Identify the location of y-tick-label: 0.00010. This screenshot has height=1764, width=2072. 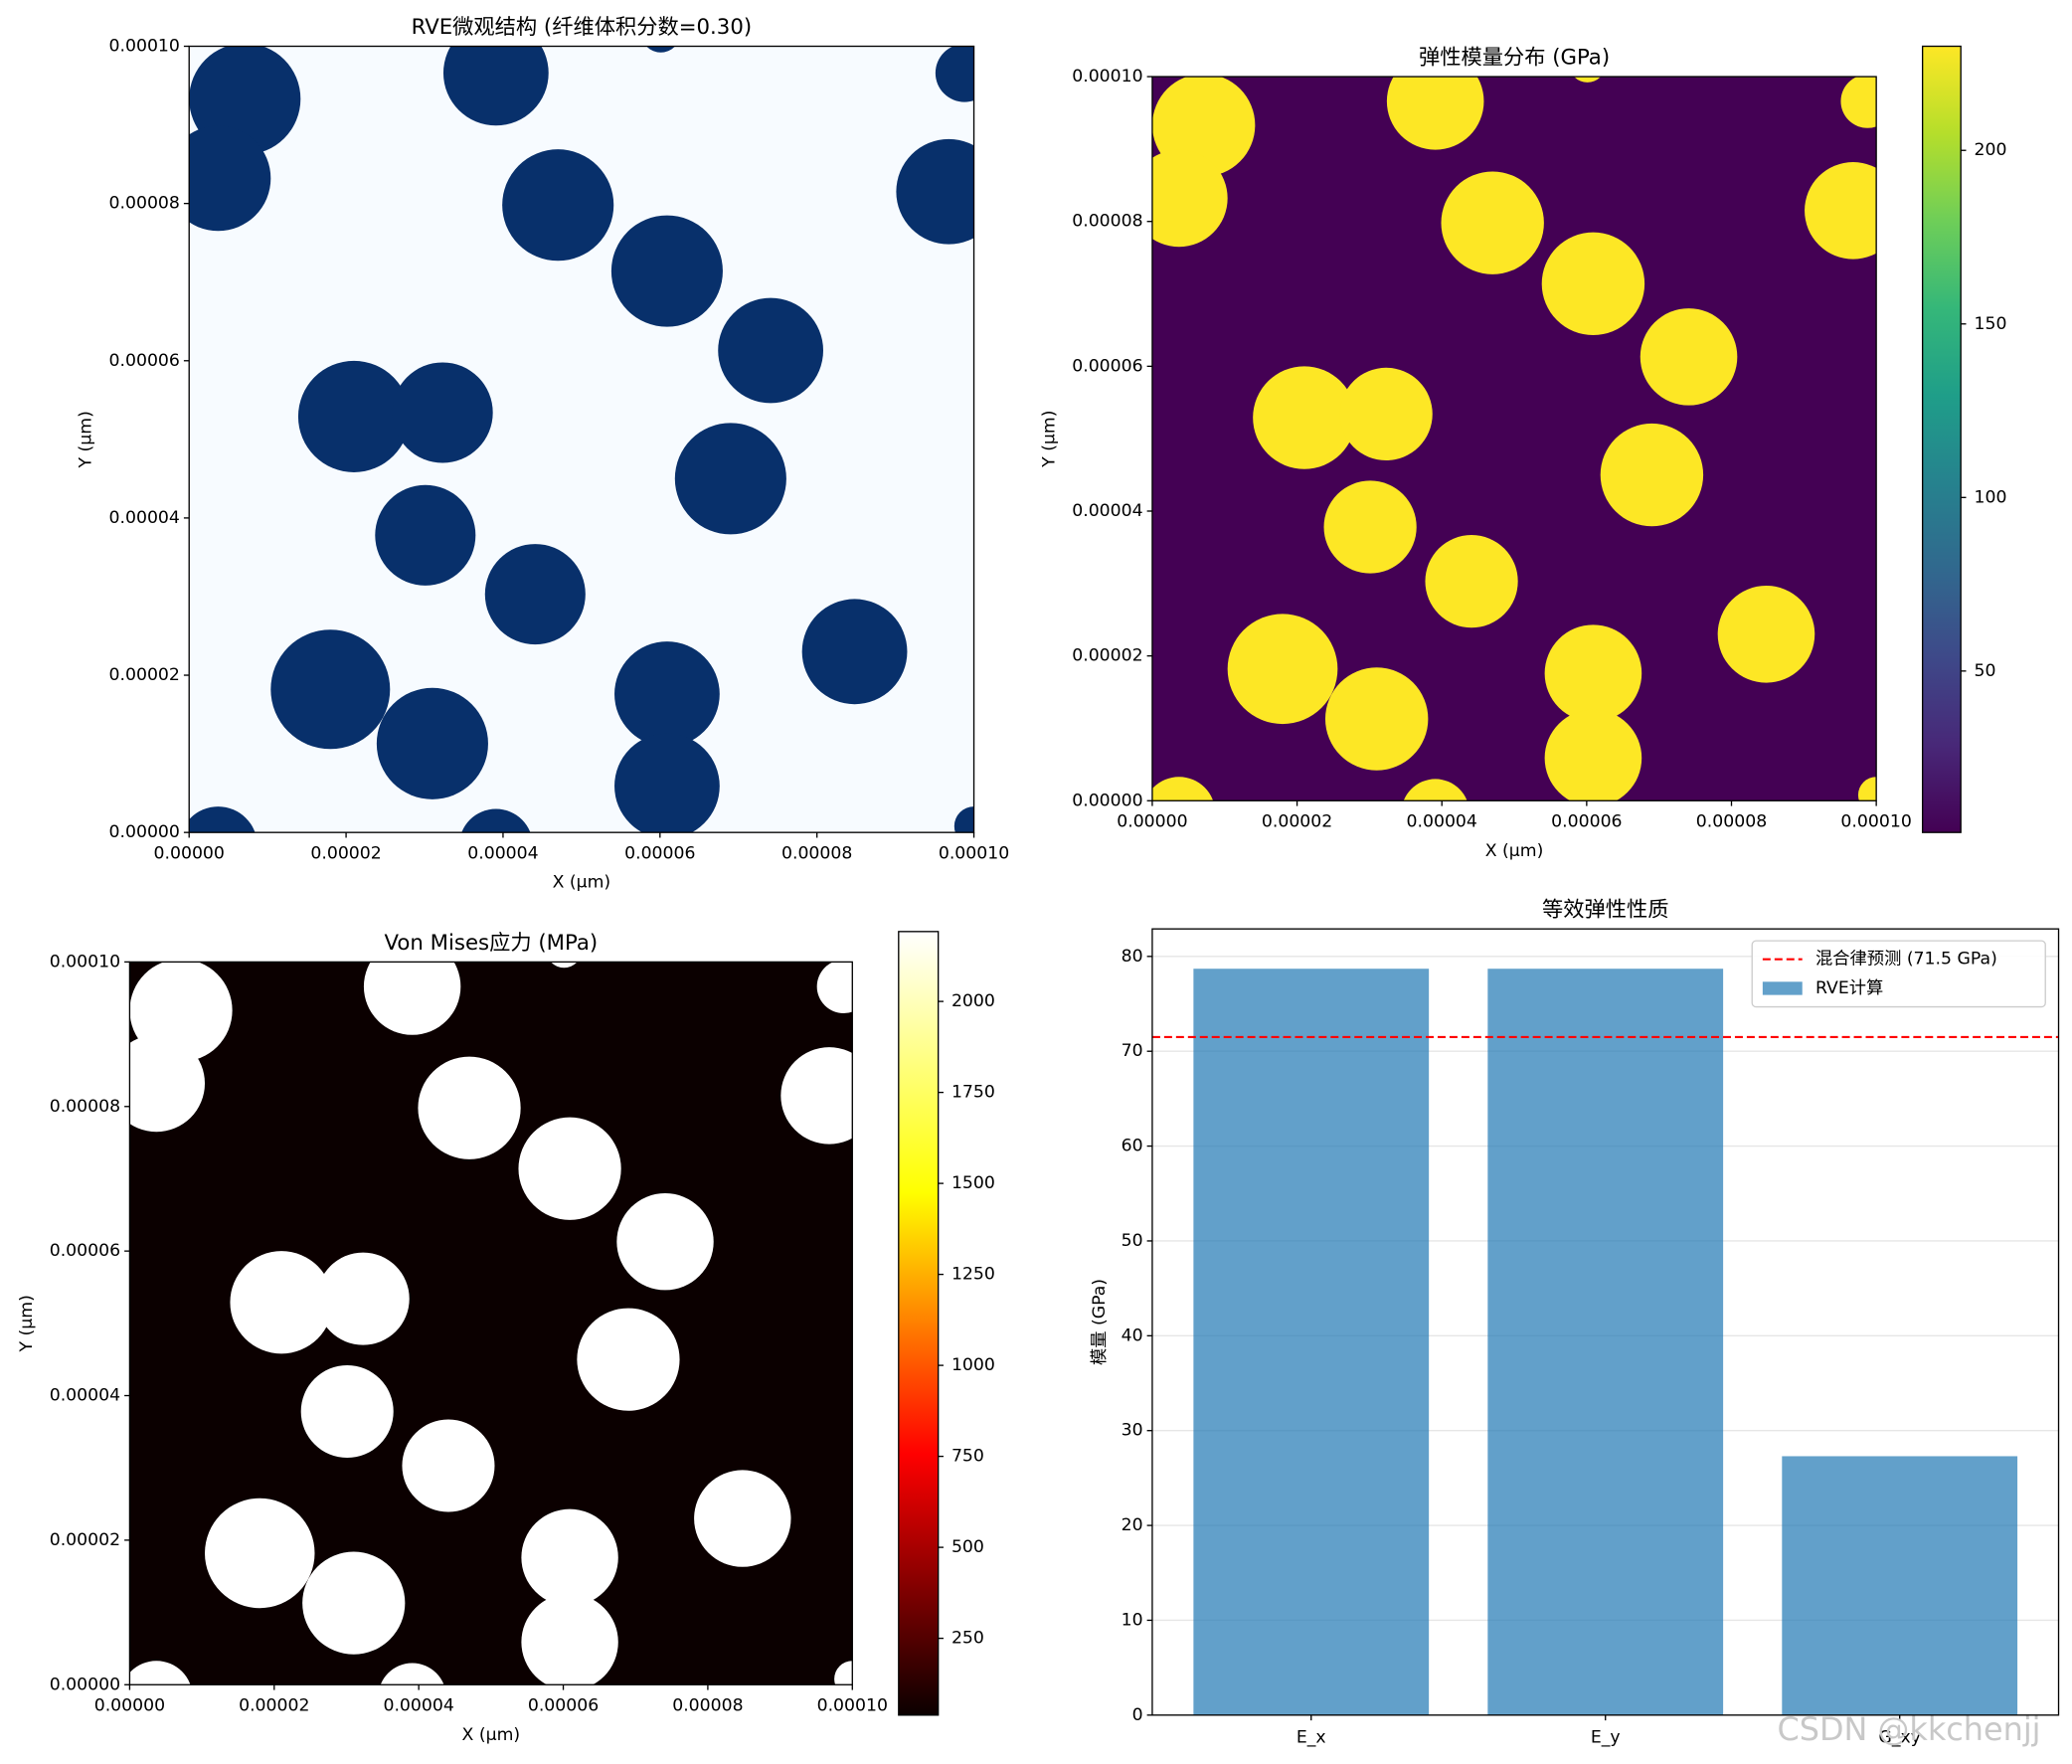
(1107, 77).